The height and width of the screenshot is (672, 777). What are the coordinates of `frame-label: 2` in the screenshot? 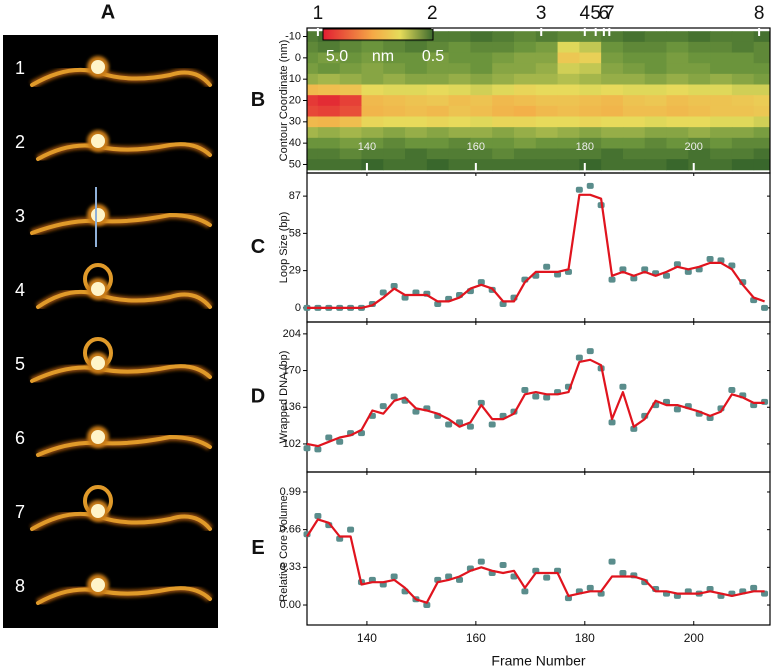 It's located at (20, 142).